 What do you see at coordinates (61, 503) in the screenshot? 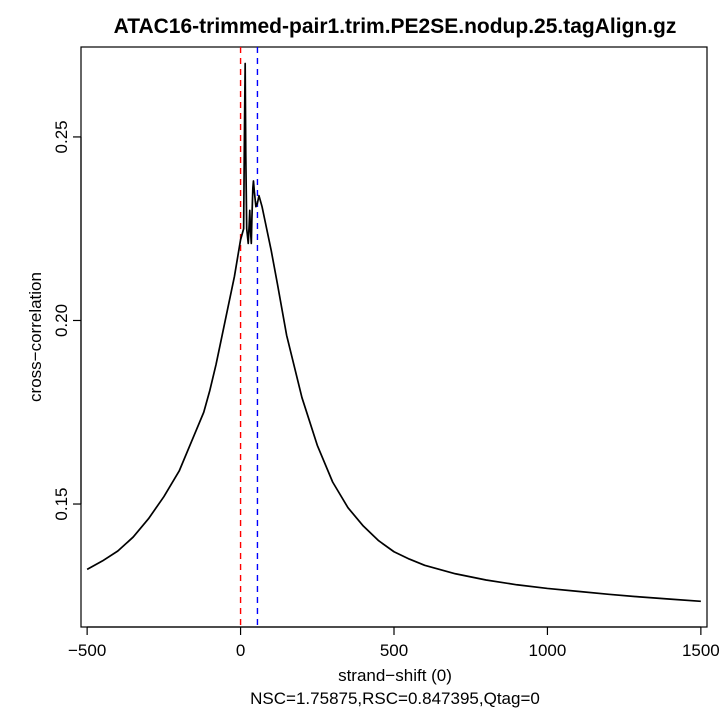
I see `y-tick-label: 0.15` at bounding box center [61, 503].